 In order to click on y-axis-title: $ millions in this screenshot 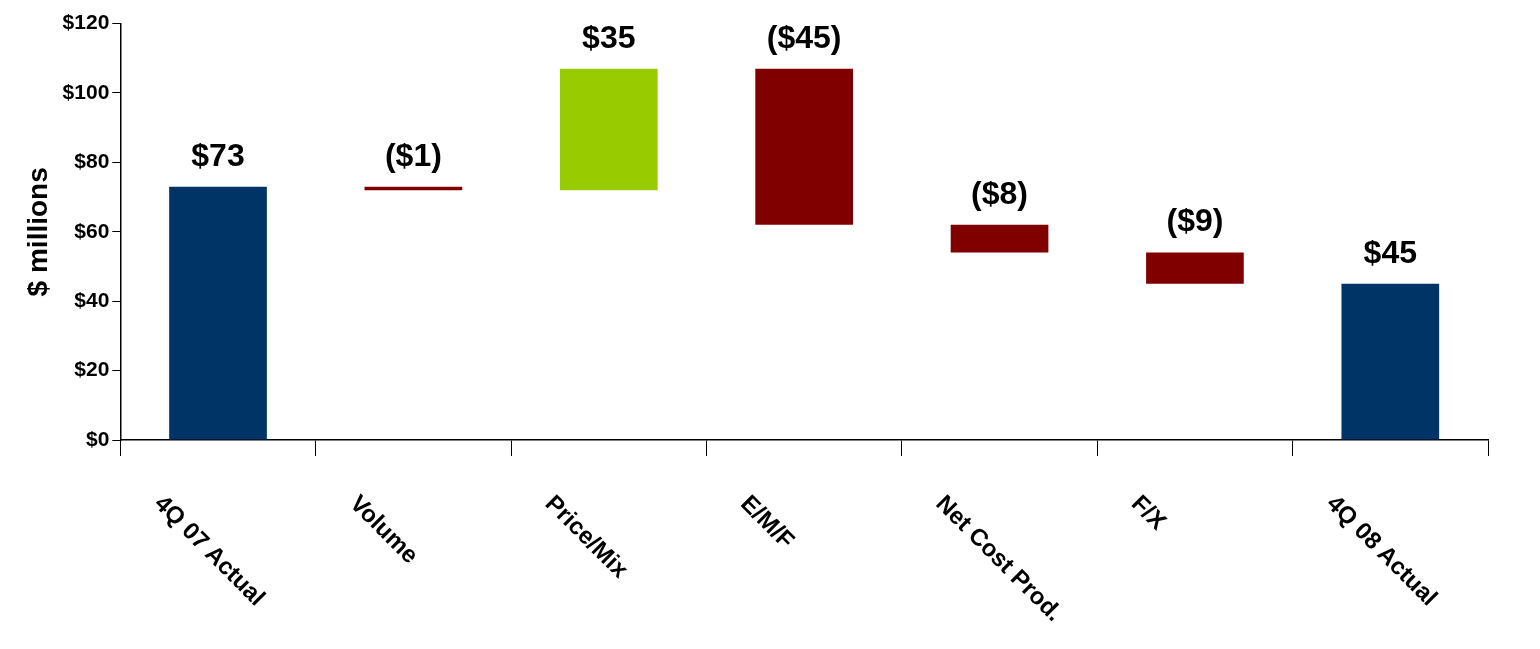, I will do `click(37, 232)`.